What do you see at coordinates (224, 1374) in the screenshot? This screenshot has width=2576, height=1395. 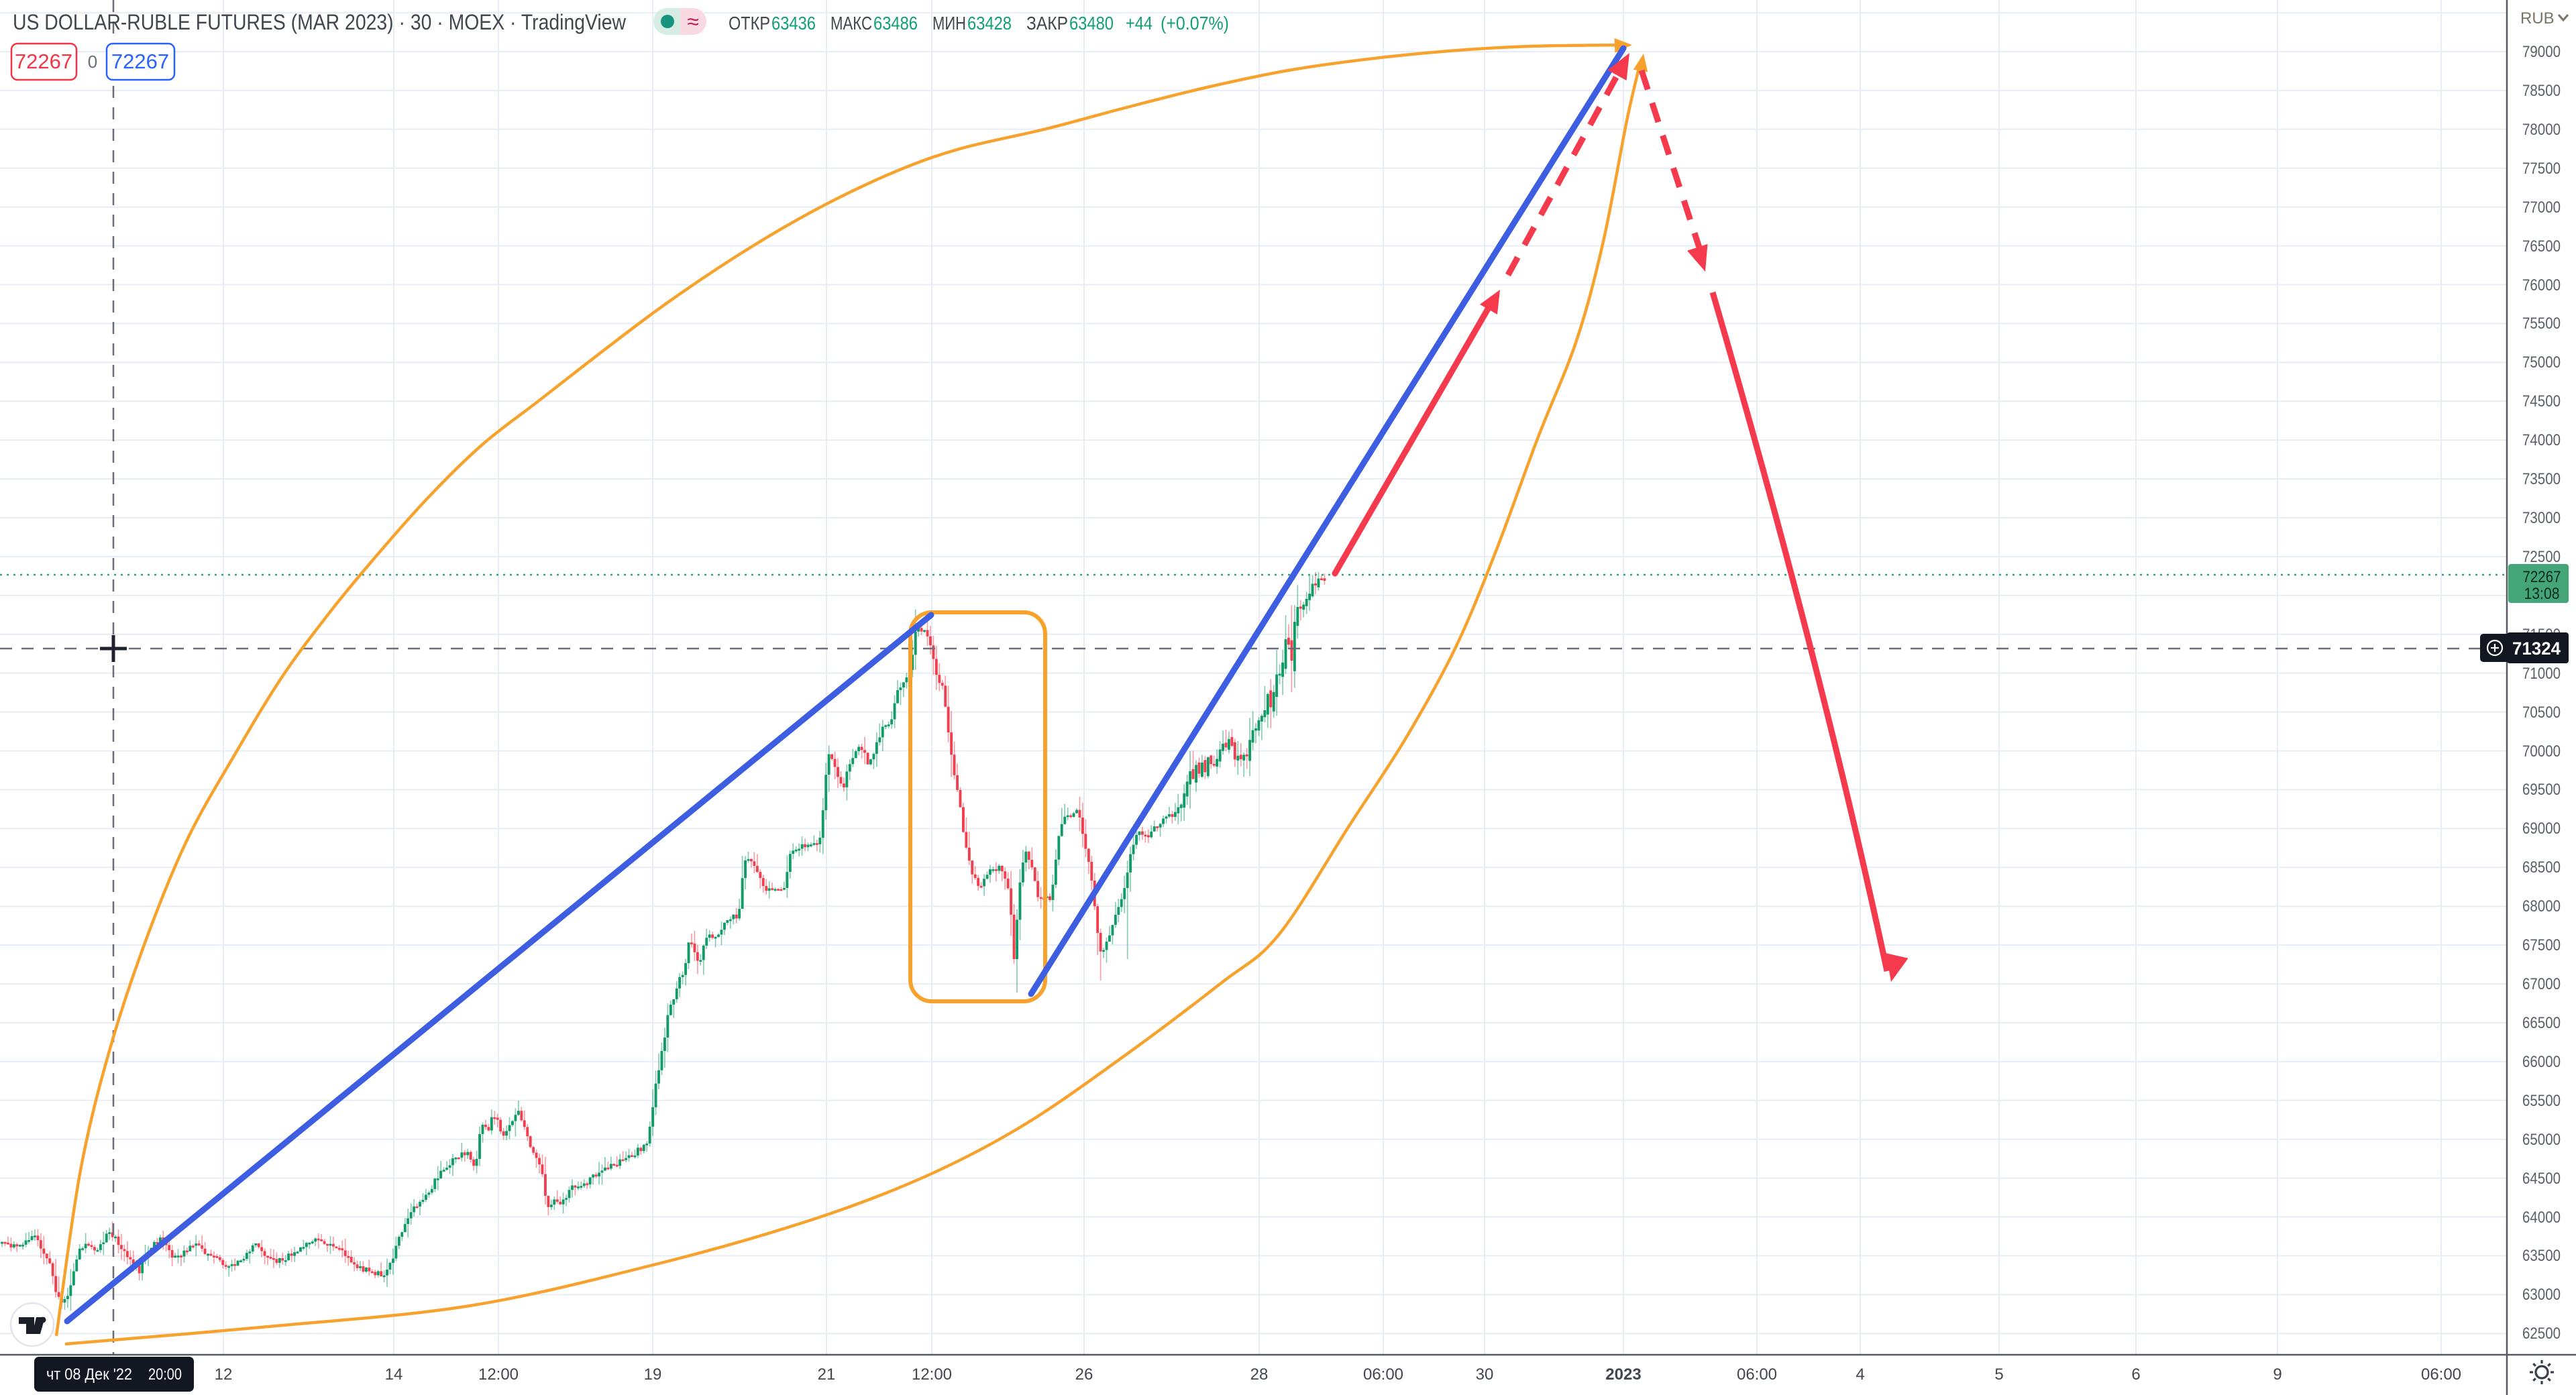 I see `svg-text: 12` at bounding box center [224, 1374].